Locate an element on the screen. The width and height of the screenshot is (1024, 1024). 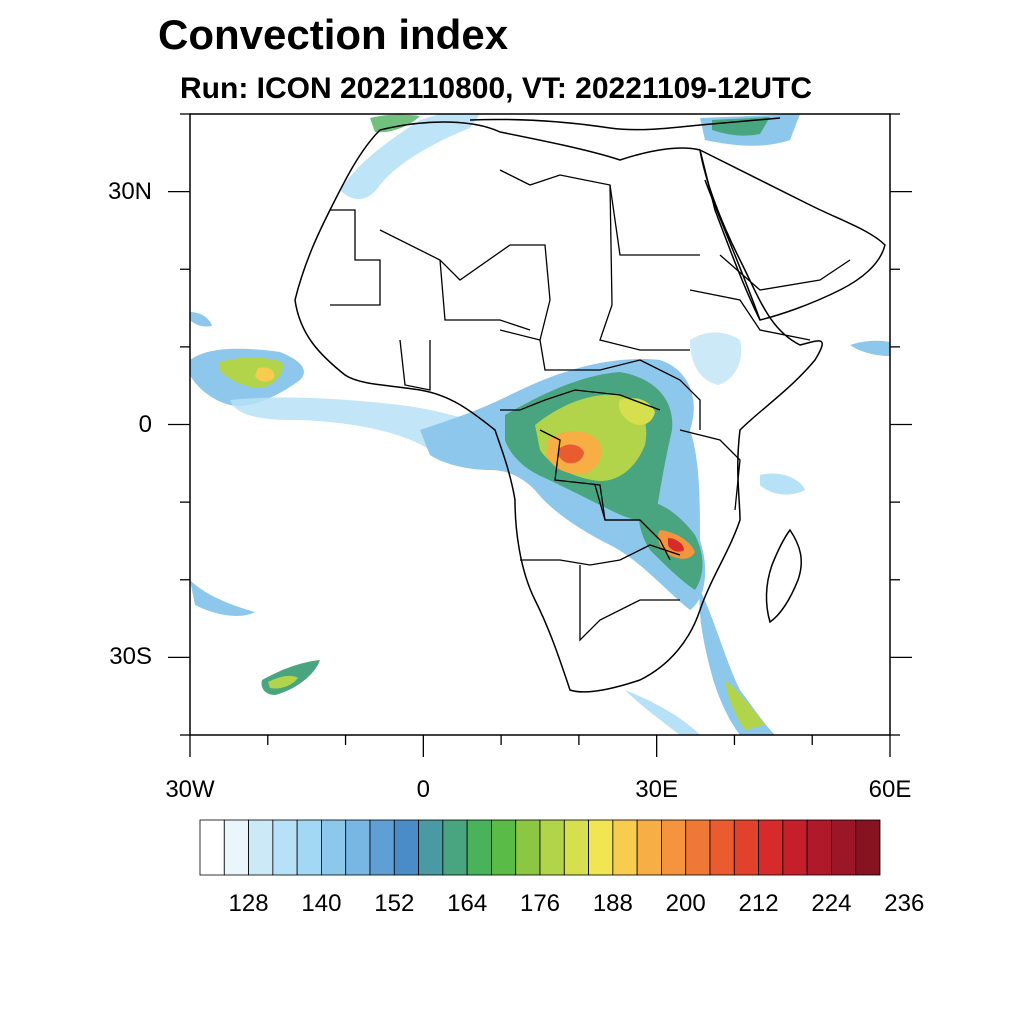
colorbar-label: 236 is located at coordinates (904, 903).